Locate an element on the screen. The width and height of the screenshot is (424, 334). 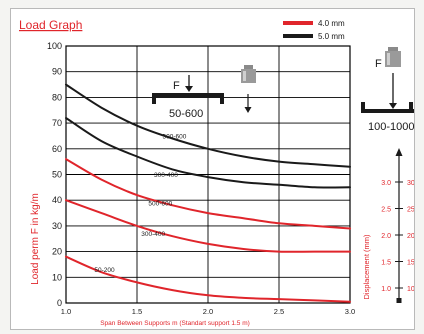
left-load-icon: F 50-600 is located at coordinates (204, 92).